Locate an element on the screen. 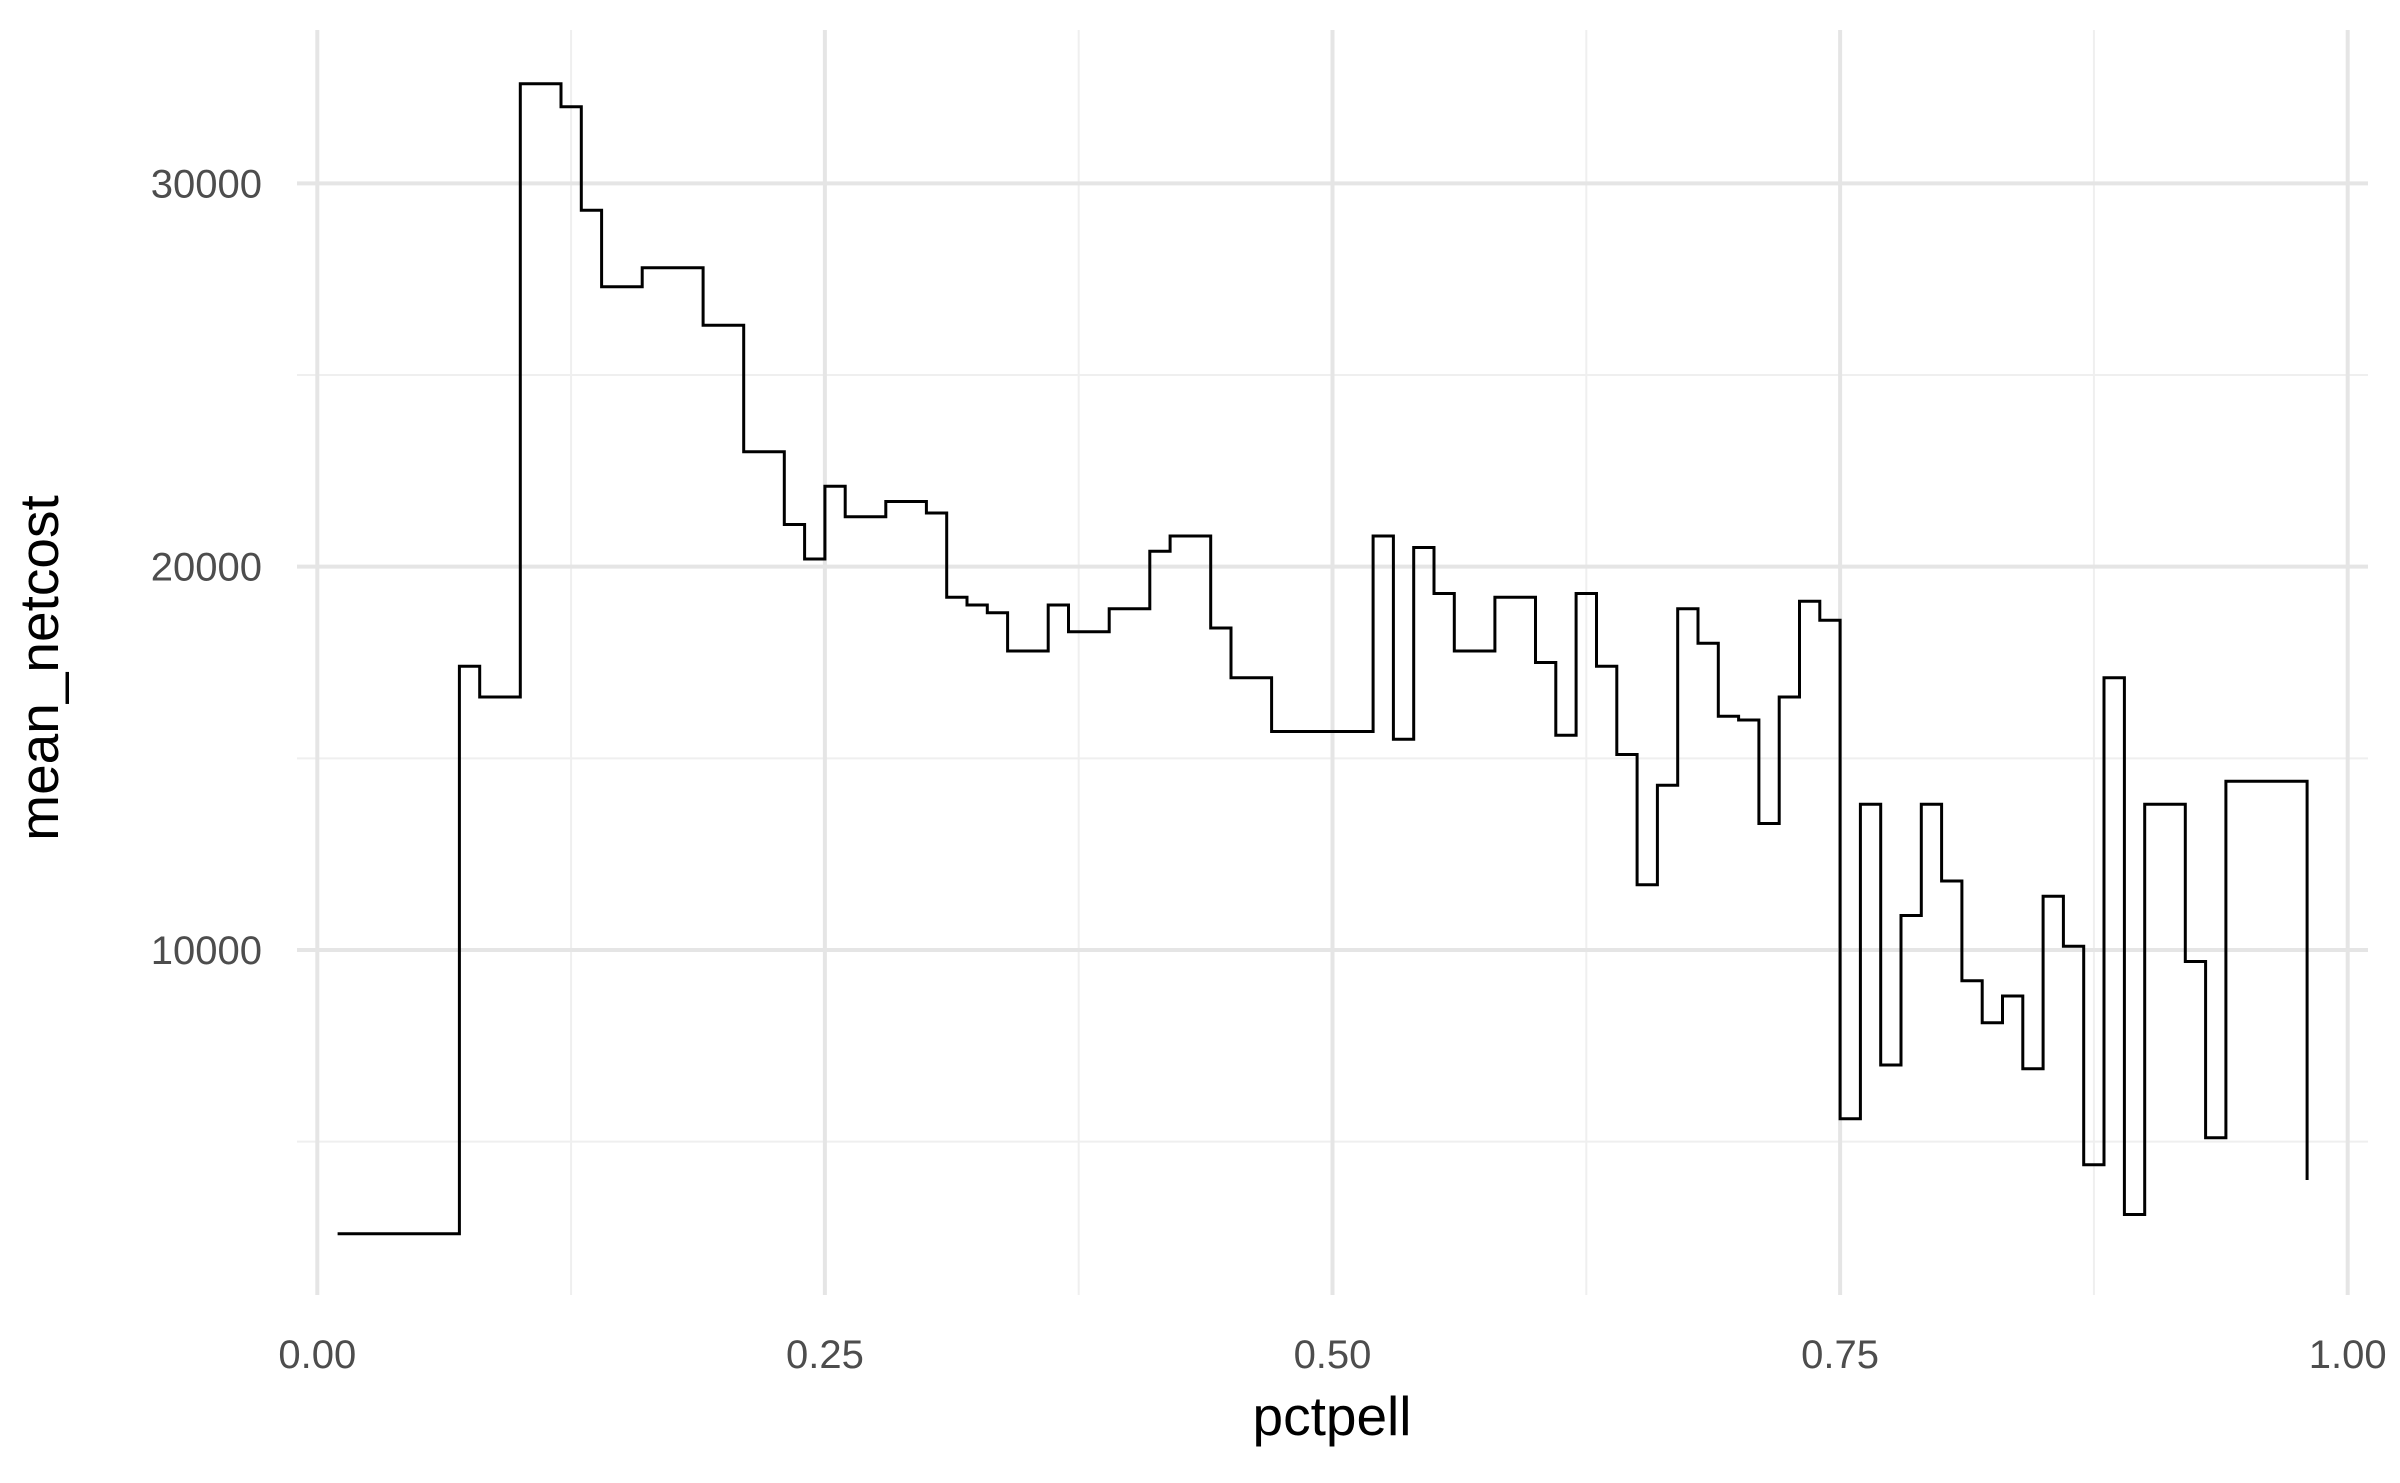  x-axis-ticks: 0.00 0.25 0.50 0.75 1.00 is located at coordinates (1332, 1355).